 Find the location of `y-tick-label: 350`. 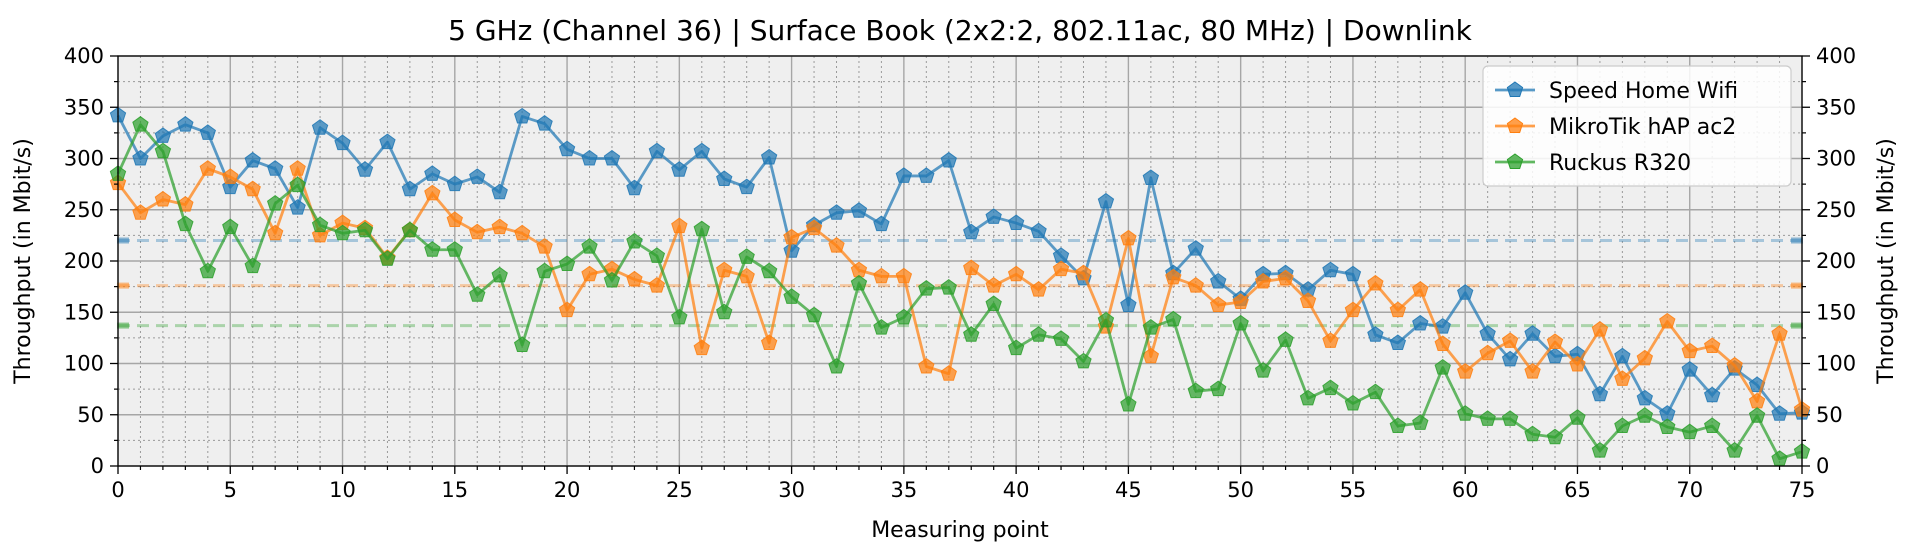

y-tick-label: 350 is located at coordinates (84, 107).